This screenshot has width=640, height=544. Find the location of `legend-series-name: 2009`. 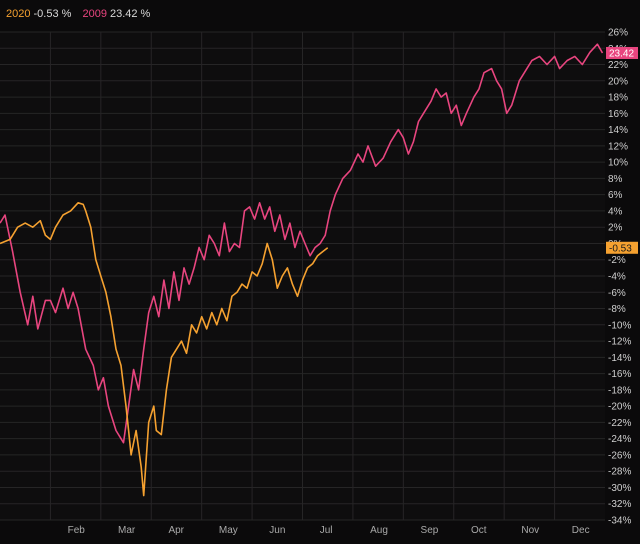

legend-series-name: 2009 is located at coordinates (94, 14).